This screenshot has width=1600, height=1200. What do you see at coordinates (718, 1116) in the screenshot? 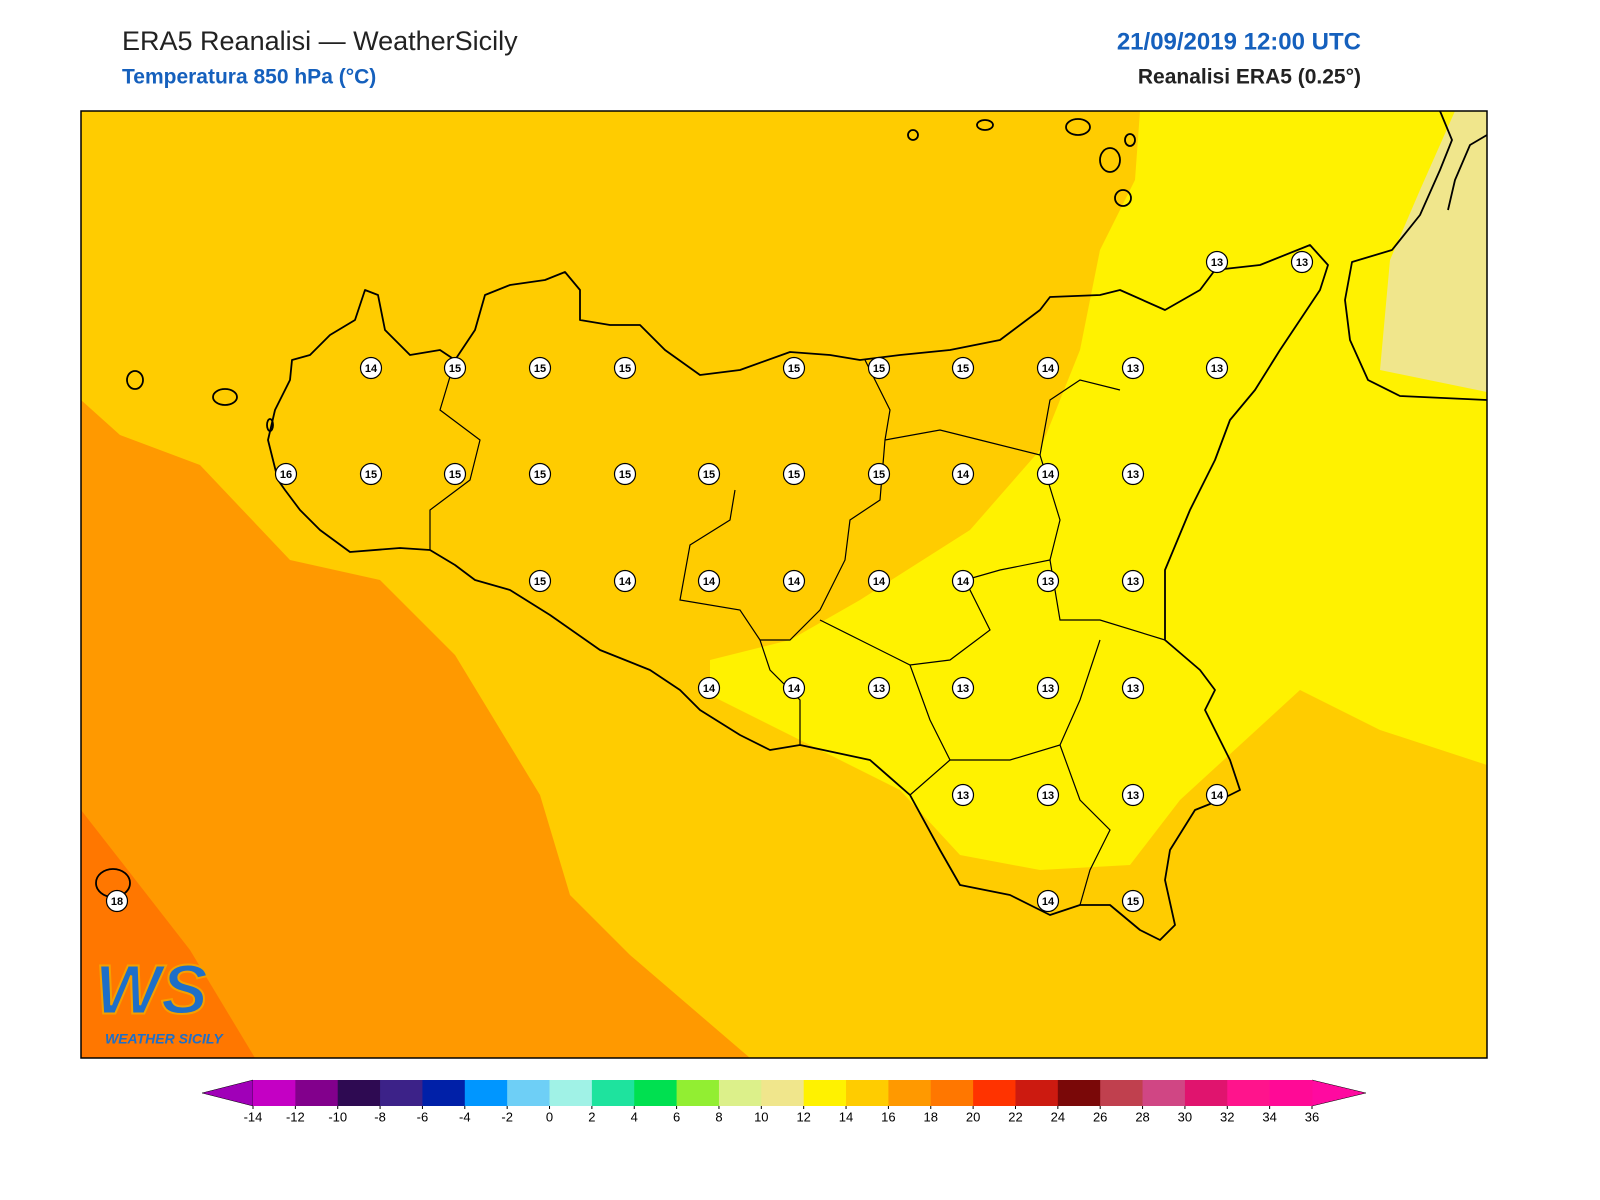
I see `colorbar-tick-label: 8` at bounding box center [718, 1116].